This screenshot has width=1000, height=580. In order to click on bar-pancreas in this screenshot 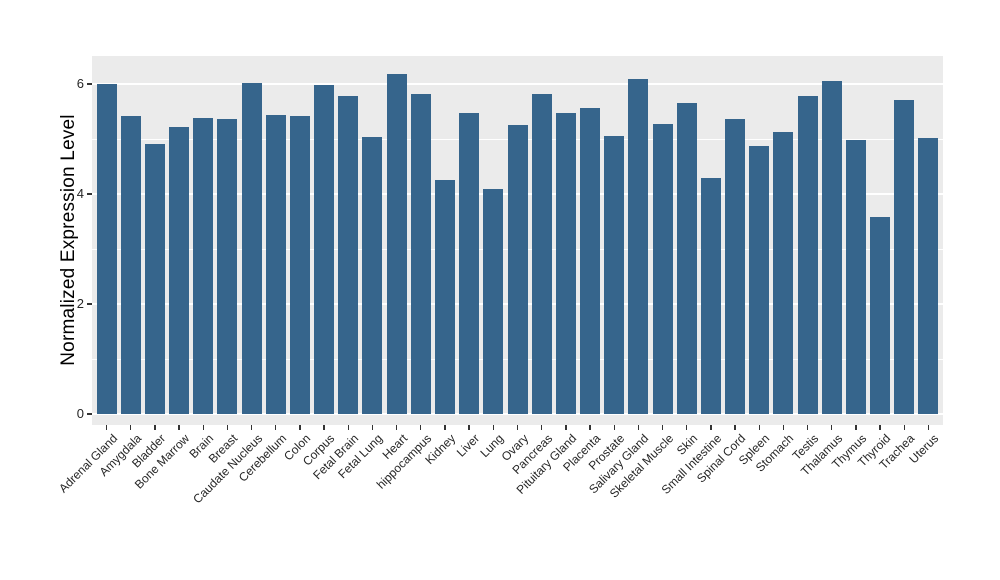, I will do `click(541, 253)`.